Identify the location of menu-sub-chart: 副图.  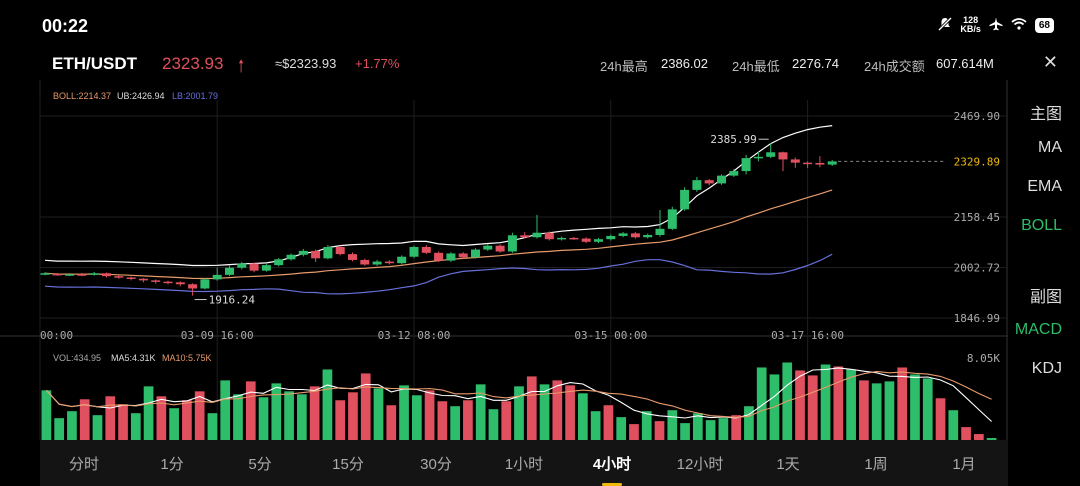
(1045, 297).